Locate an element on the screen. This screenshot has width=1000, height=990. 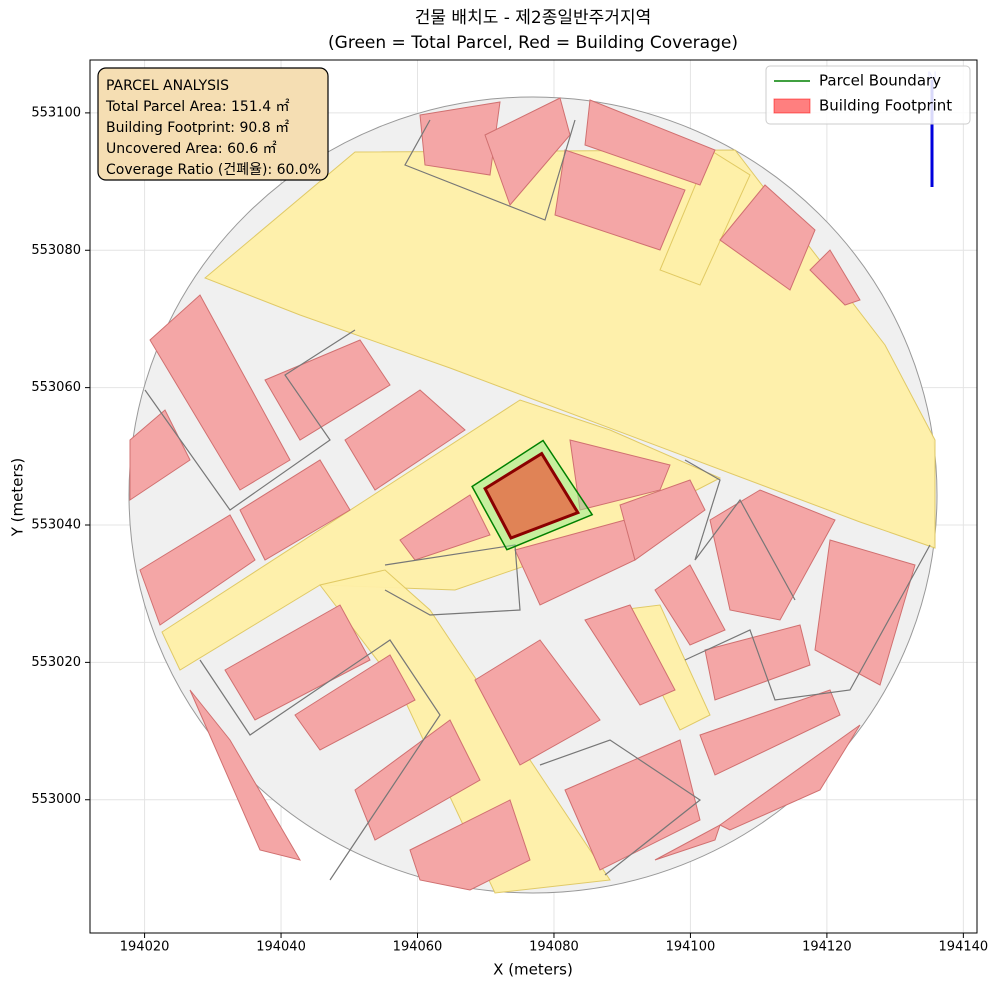
legend-label: Parcel Boundary is located at coordinates (880, 81).